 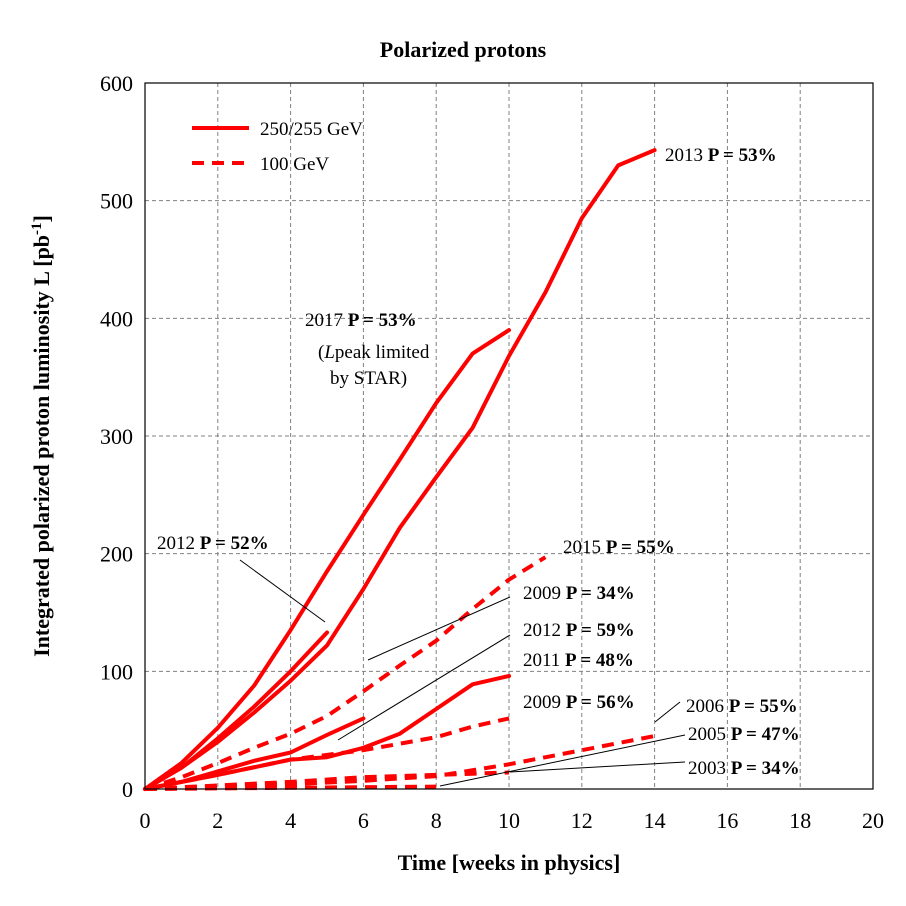 I want to click on annotation-year: 2003, so click(x=709, y=768).